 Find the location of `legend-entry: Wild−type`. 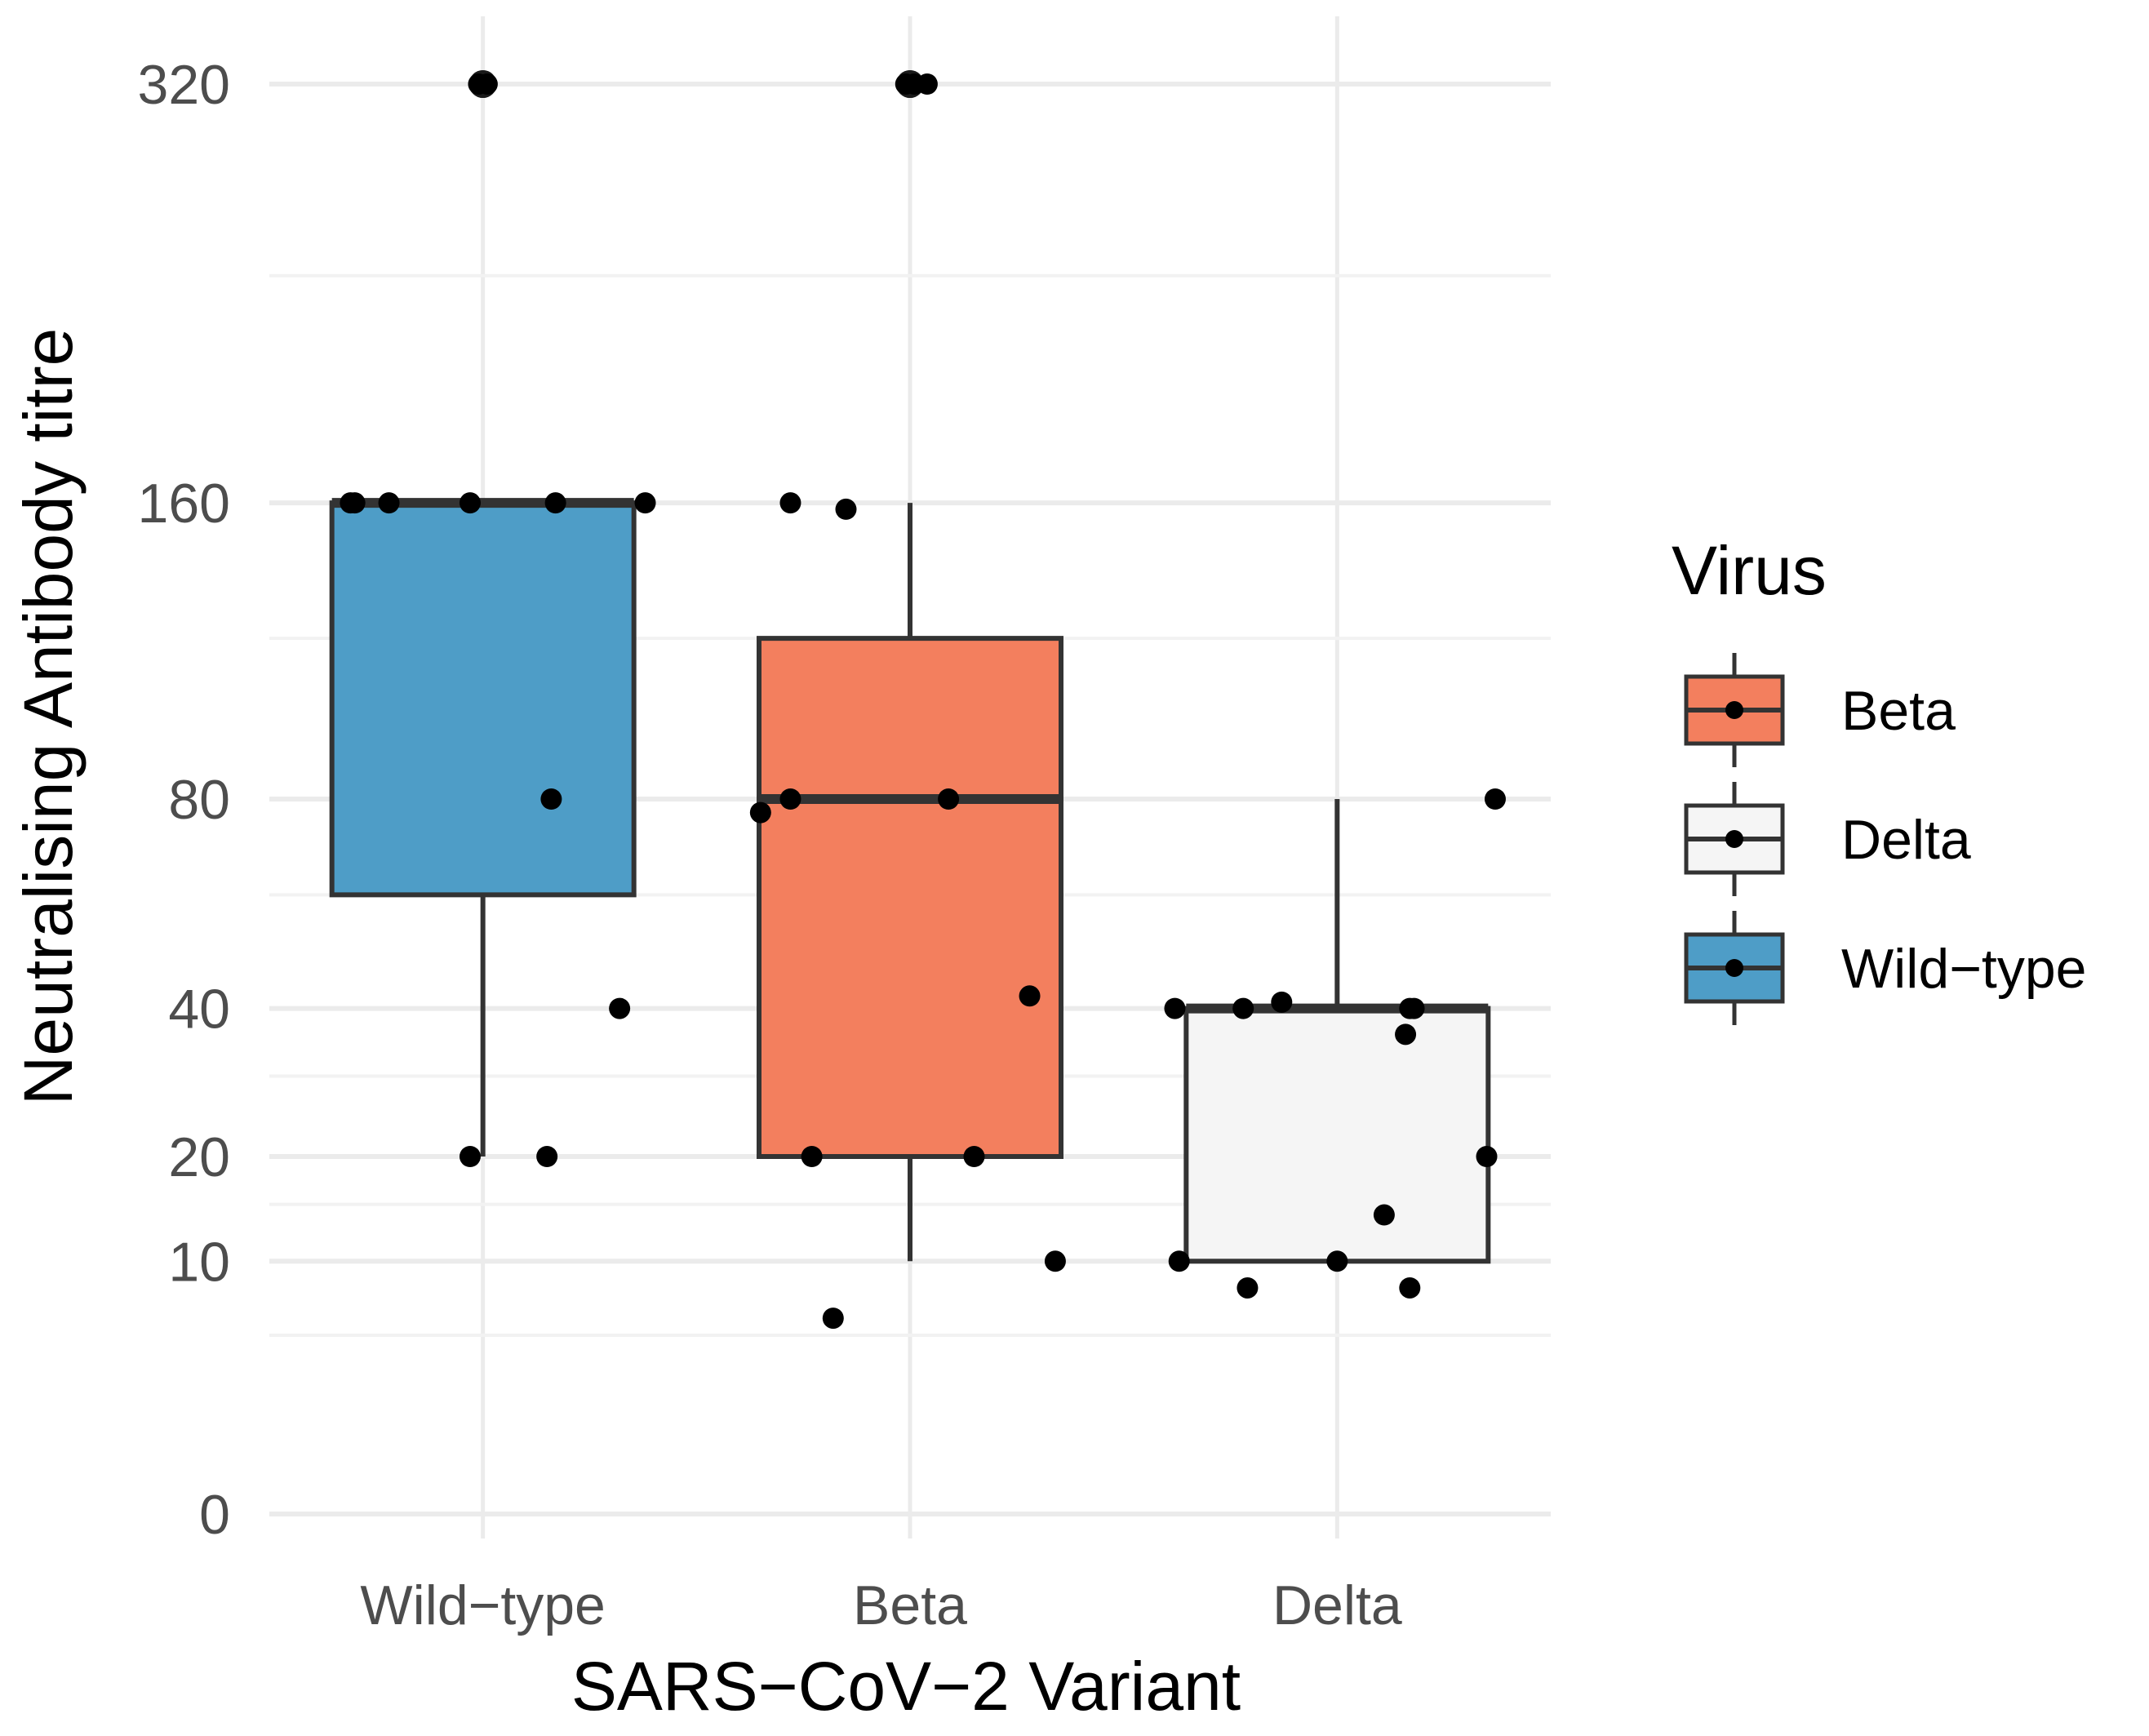

legend-entry: Wild−type is located at coordinates (1885, 968).